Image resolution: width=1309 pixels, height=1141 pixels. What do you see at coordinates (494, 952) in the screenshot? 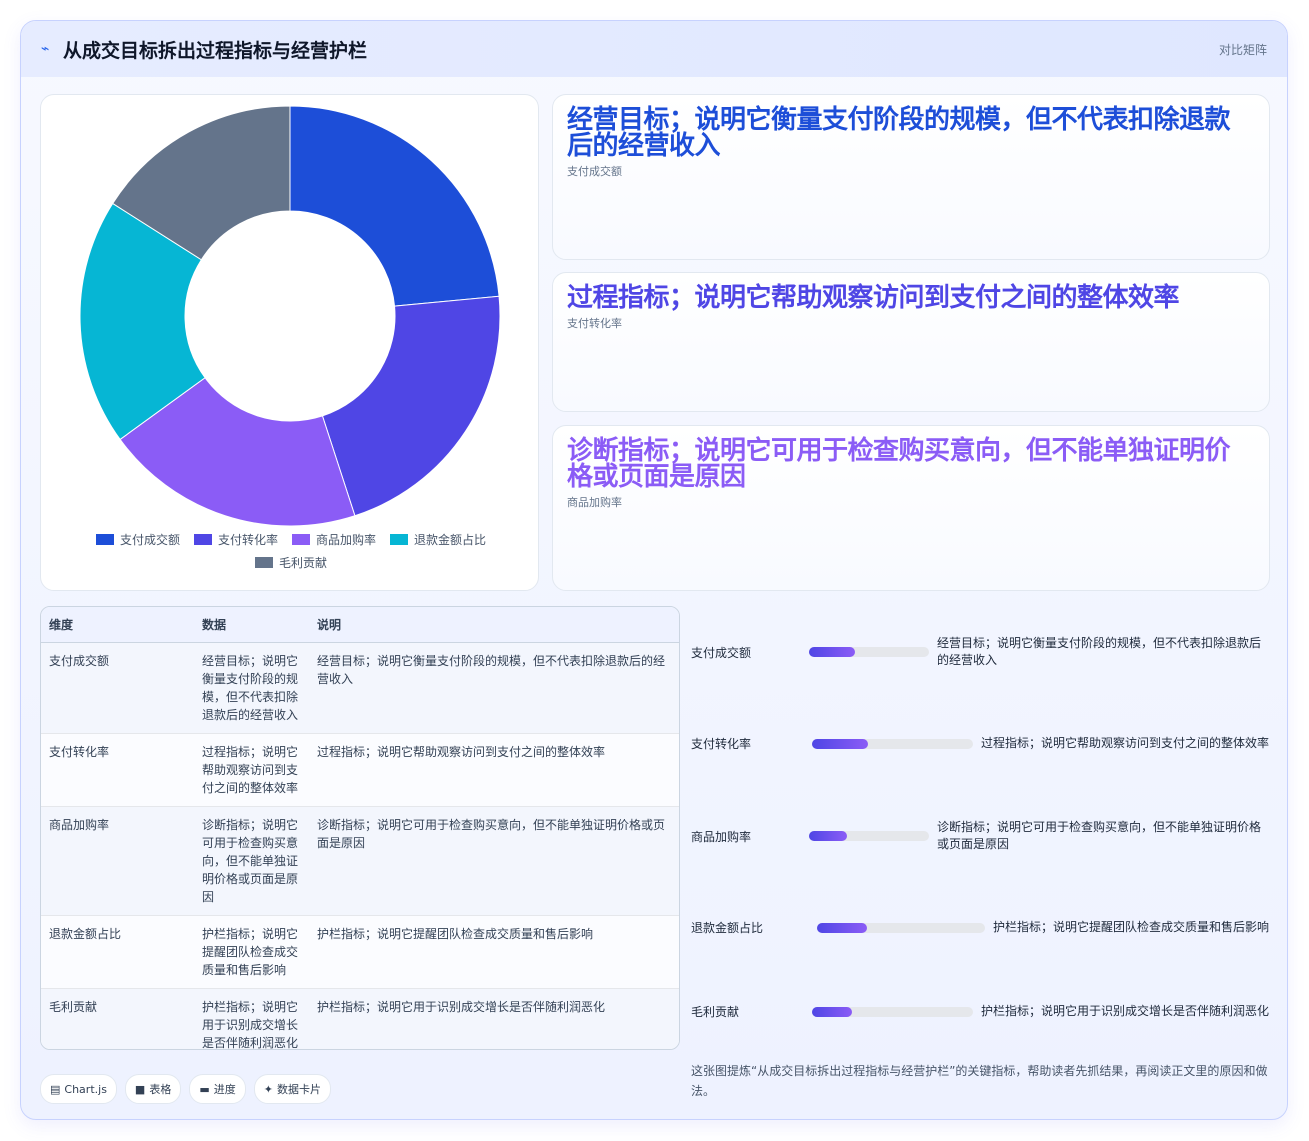
I see `table-cell-description: 护栏指标；说明它提醒团队检查成交质量和售后影响` at bounding box center [494, 952].